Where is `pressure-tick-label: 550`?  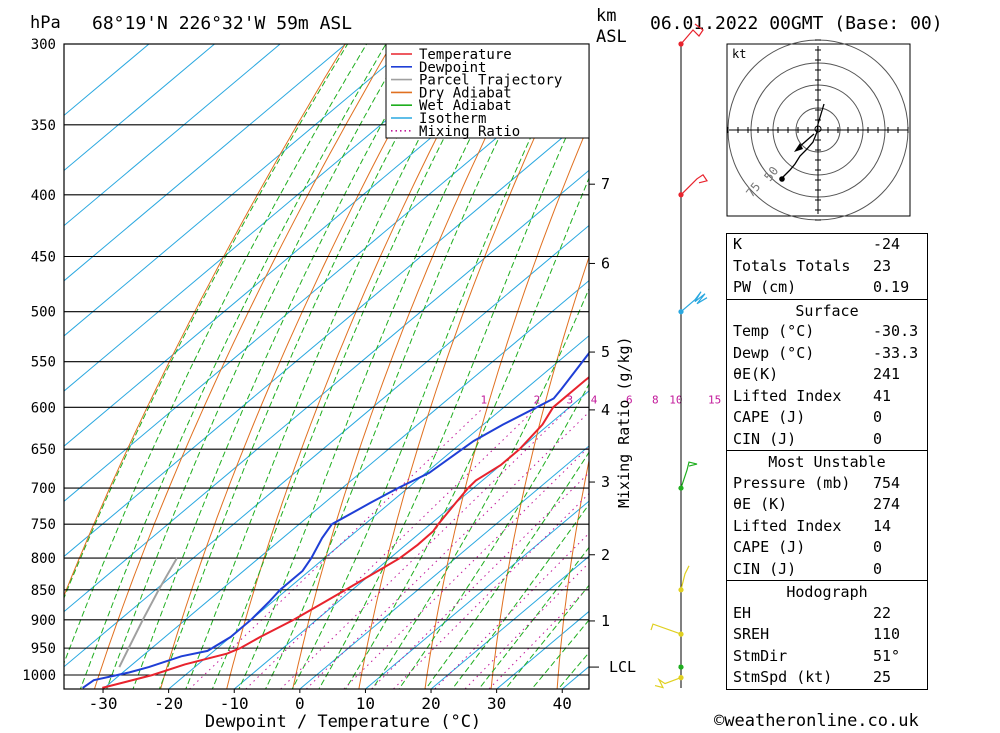 pressure-tick-label: 550 is located at coordinates (43, 363).